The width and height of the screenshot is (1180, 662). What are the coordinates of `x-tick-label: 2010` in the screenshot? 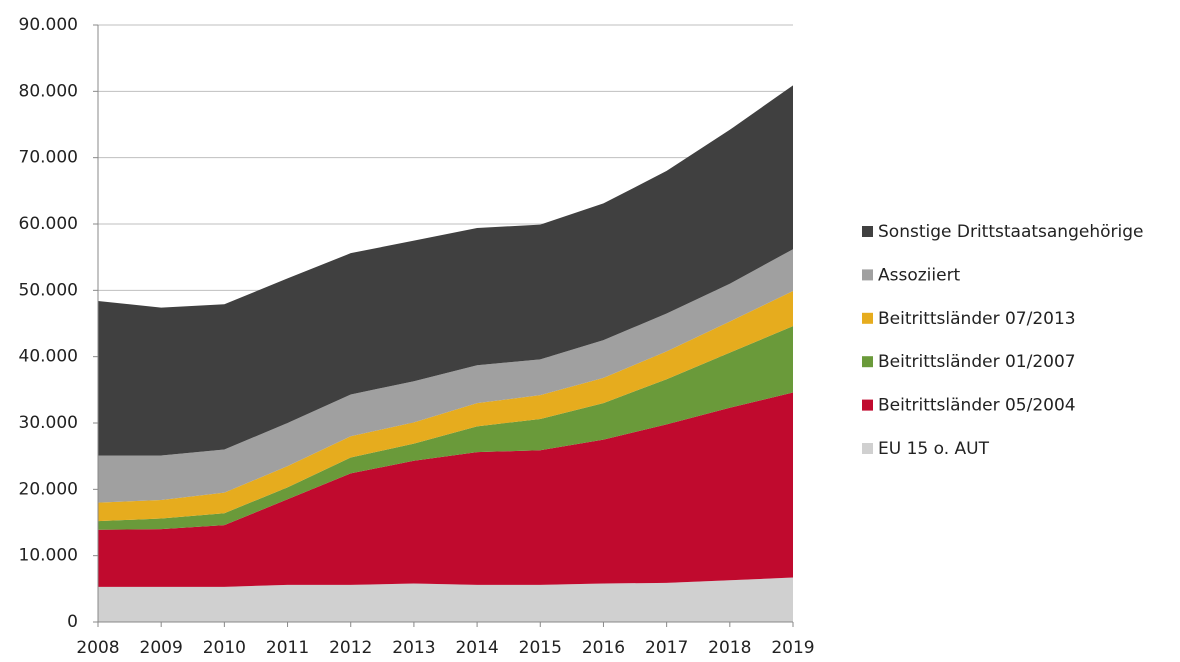 It's located at (224, 648).